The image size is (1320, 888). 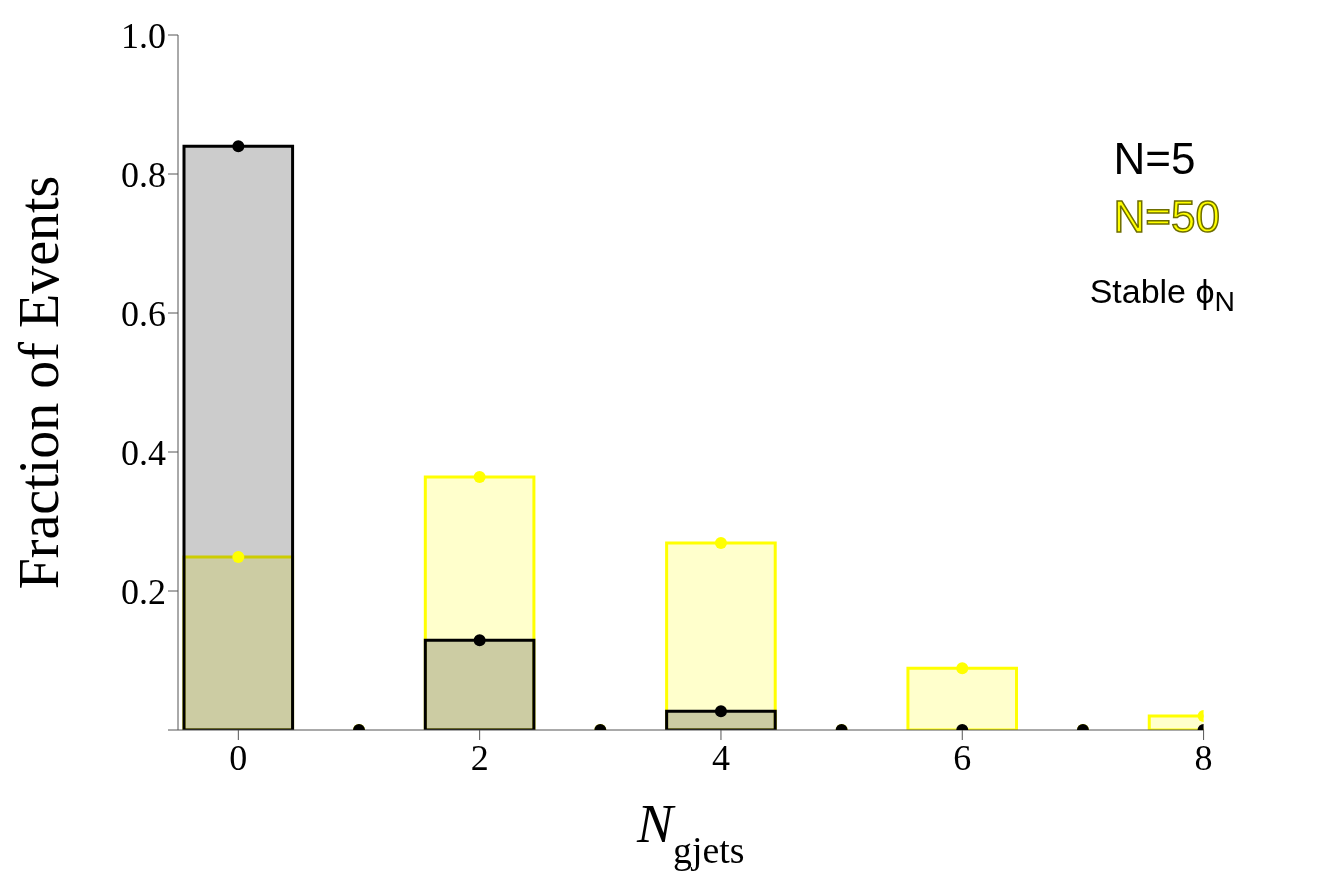 What do you see at coordinates (143, 591) in the screenshot?
I see `y-tick-label: 0.2` at bounding box center [143, 591].